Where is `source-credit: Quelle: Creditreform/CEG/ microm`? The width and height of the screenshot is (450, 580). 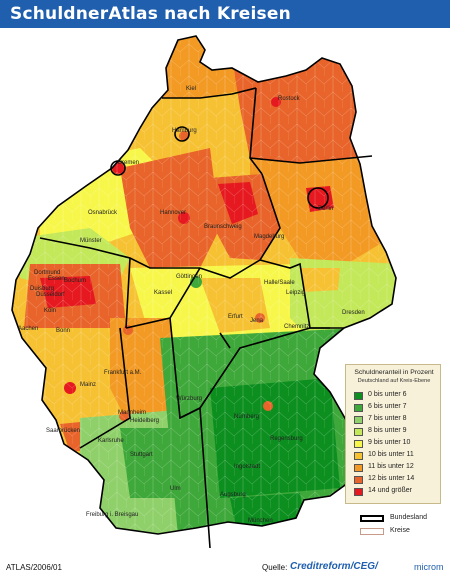
source-credit: Quelle: Creditreform/CEG/ microm is located at coordinates (355, 568).